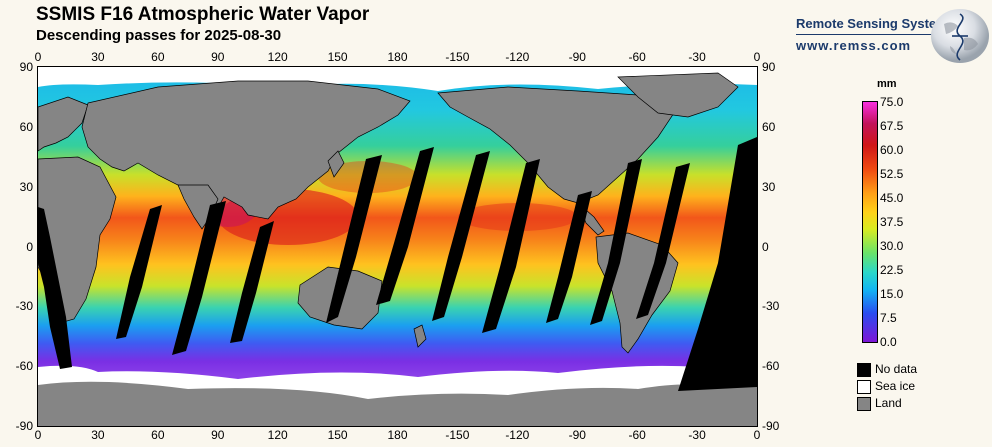 The height and width of the screenshot is (447, 992). Describe the element at coordinates (420, 336) in the screenshot. I see `new-zealand-land` at that location.